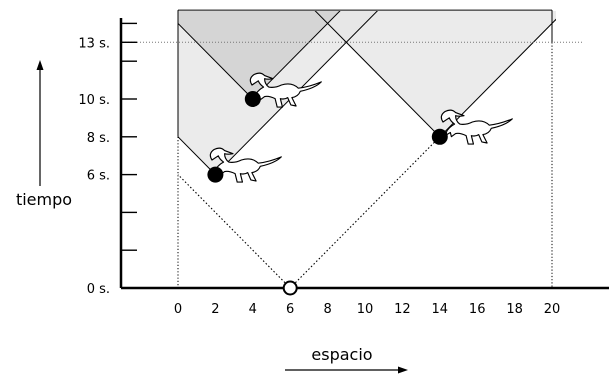  Describe the element at coordinates (440, 309) in the screenshot. I see `x-tick-label-14: 14` at that location.